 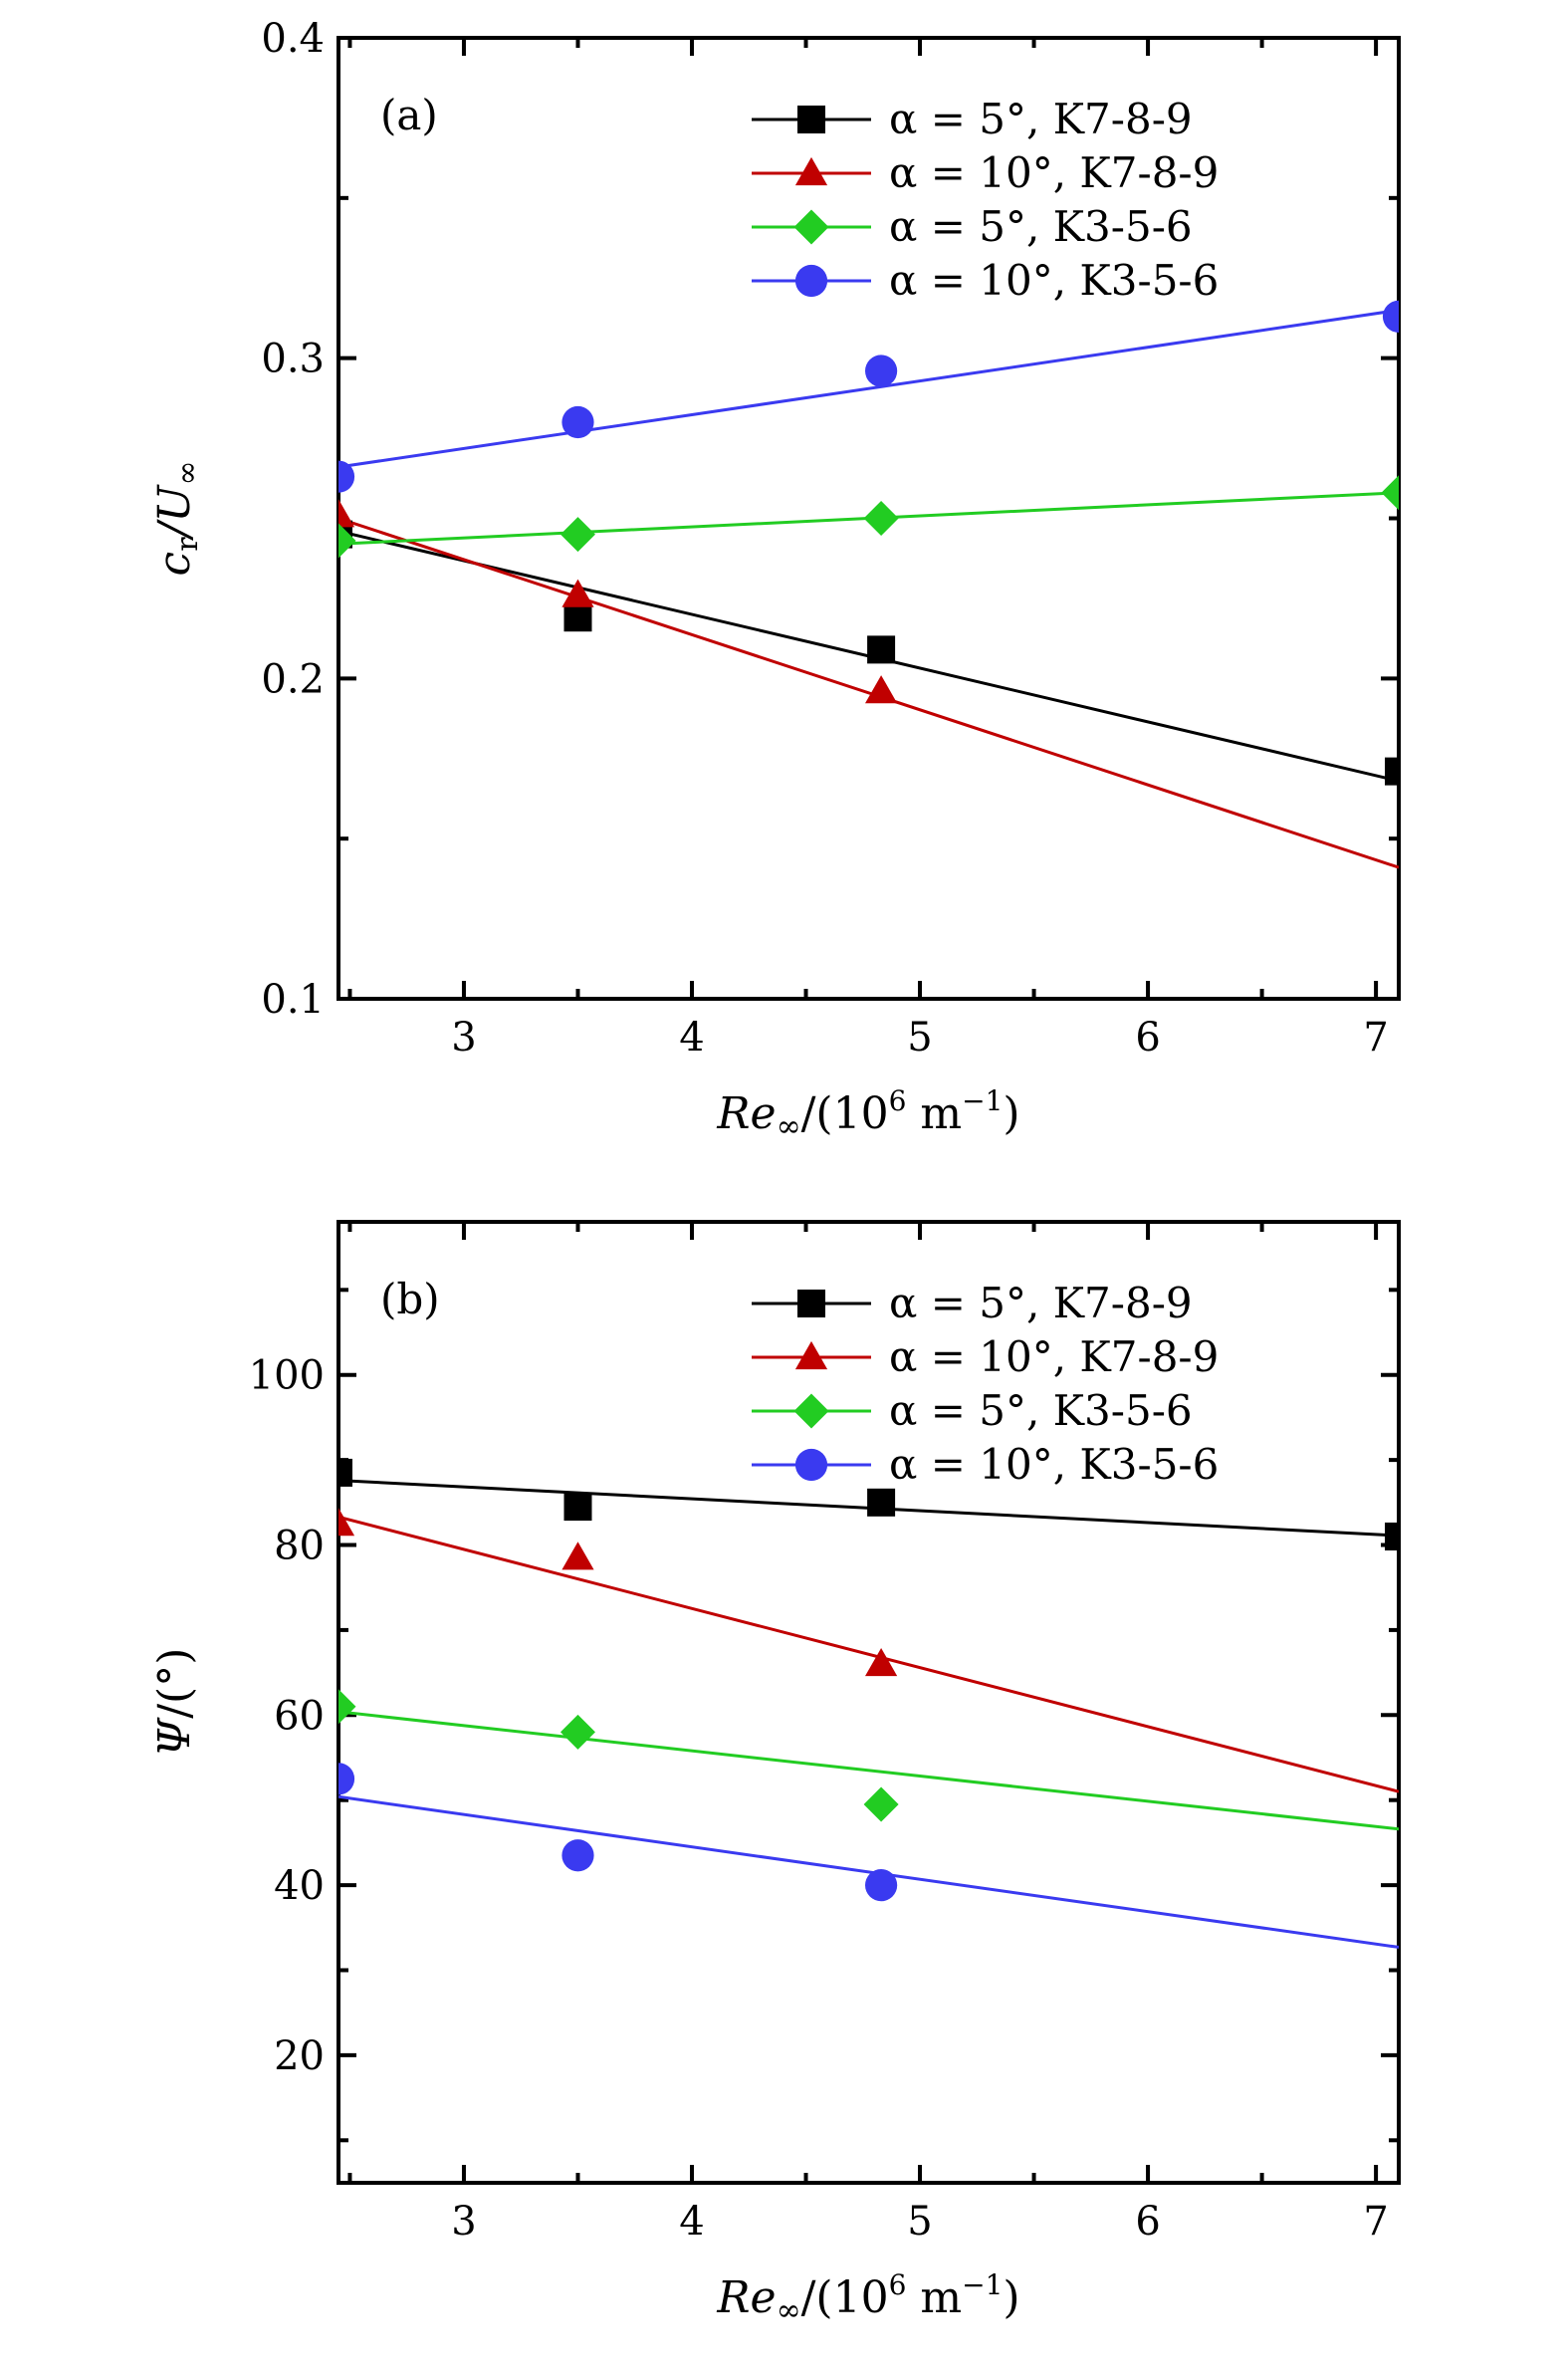 What do you see at coordinates (300, 2056) in the screenshot?
I see `y-tick-label: 20` at bounding box center [300, 2056].